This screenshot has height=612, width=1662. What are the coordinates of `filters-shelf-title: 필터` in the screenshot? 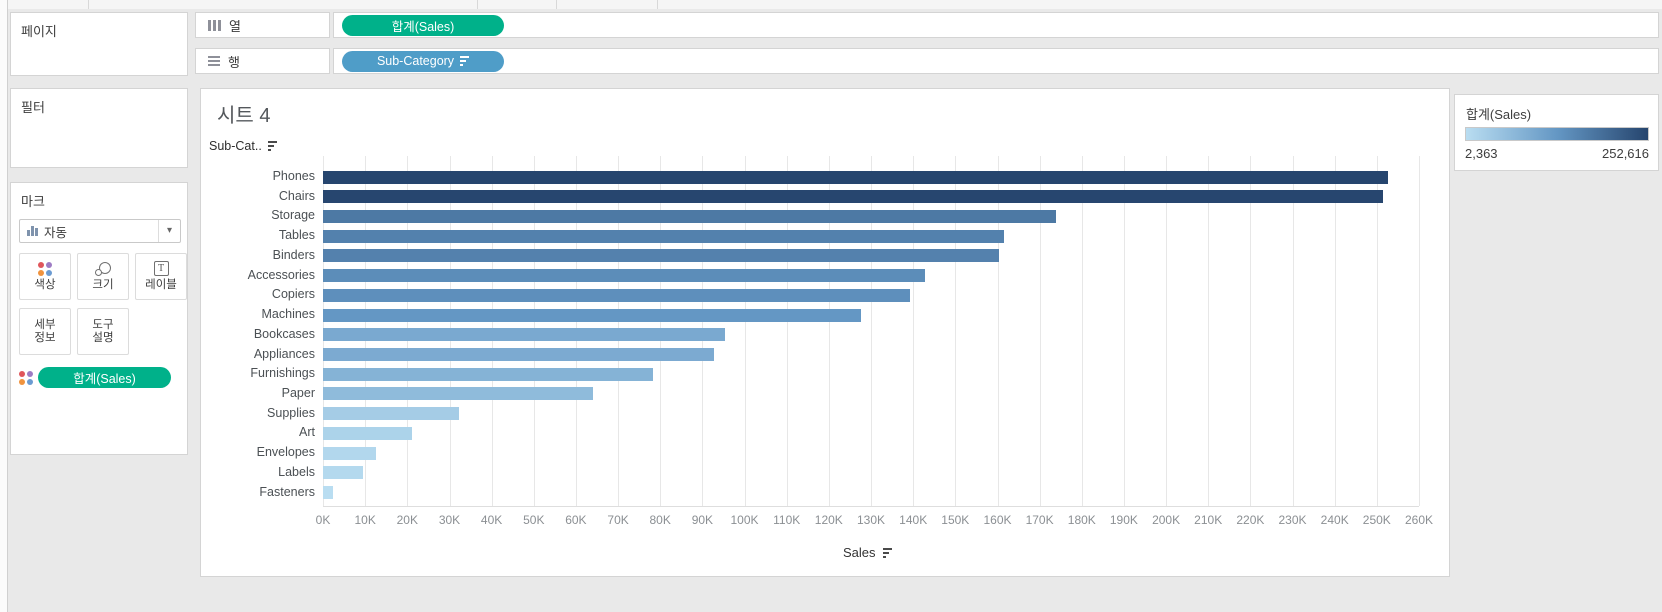 It's located at (33, 107).